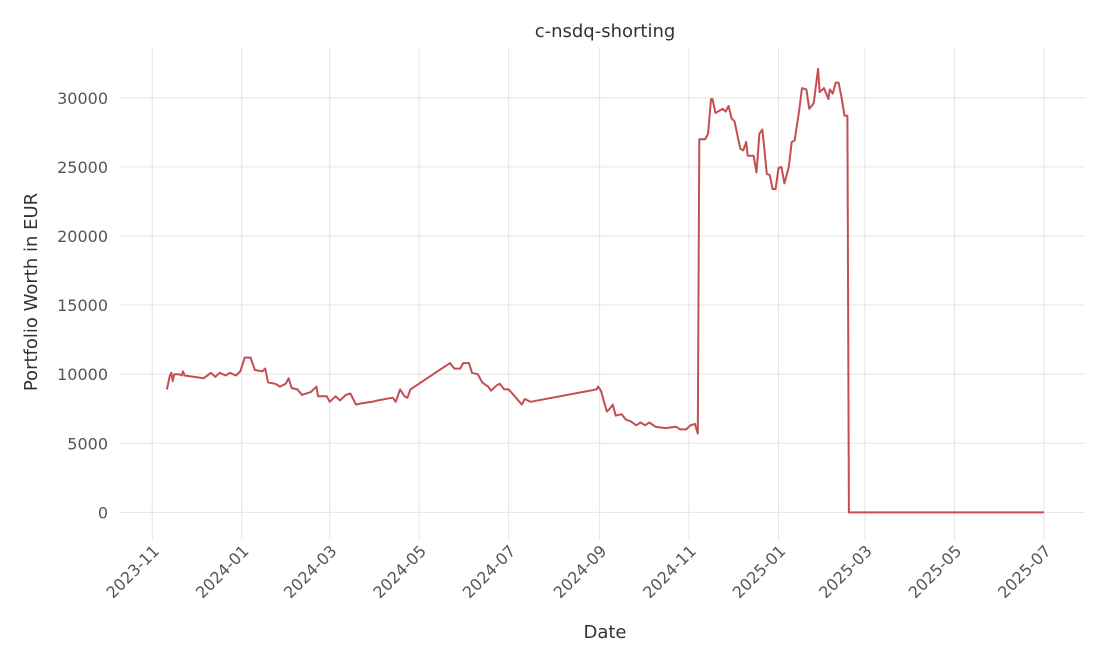 The height and width of the screenshot is (666, 1110). I want to click on y-axis-label: Portfolio Worth in EUR, so click(31, 292).